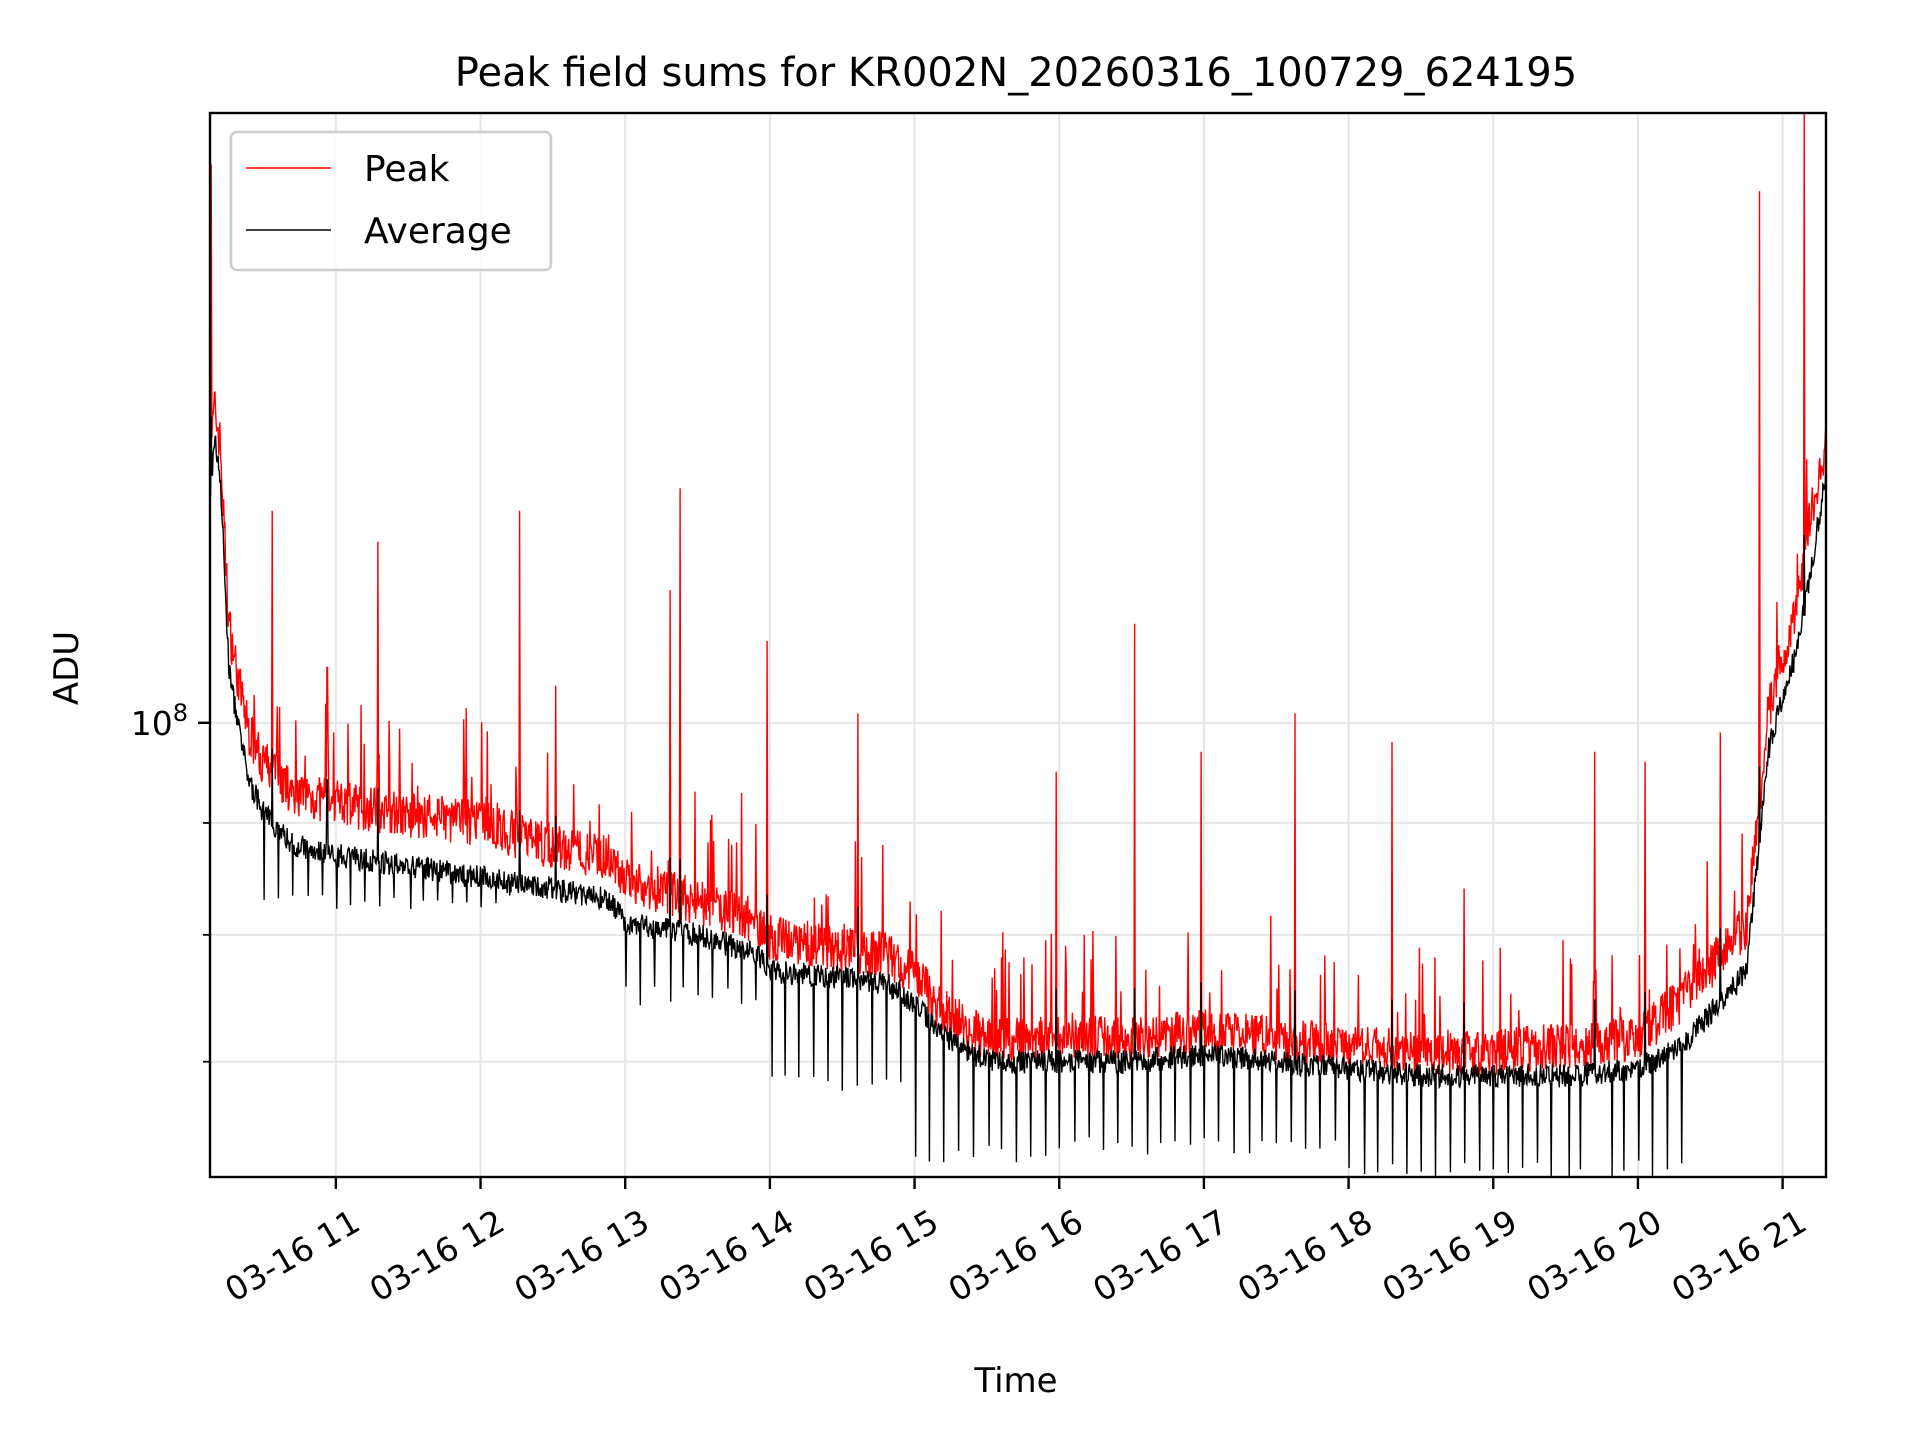 This screenshot has width=1920, height=1440. Describe the element at coordinates (159, 721) in the screenshot. I see `y-tick-label: 108` at that location.